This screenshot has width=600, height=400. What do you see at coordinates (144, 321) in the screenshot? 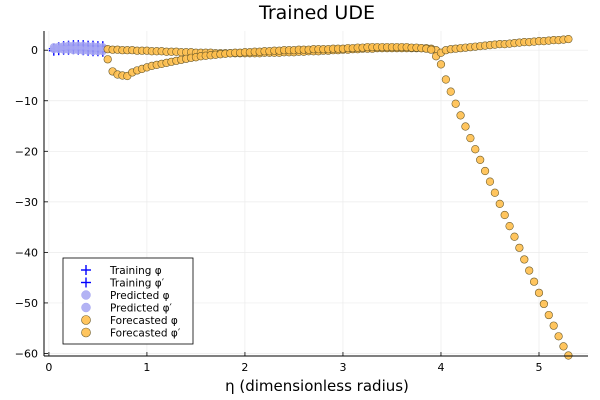
I see `legend-label: Forecasted φ` at bounding box center [144, 321].